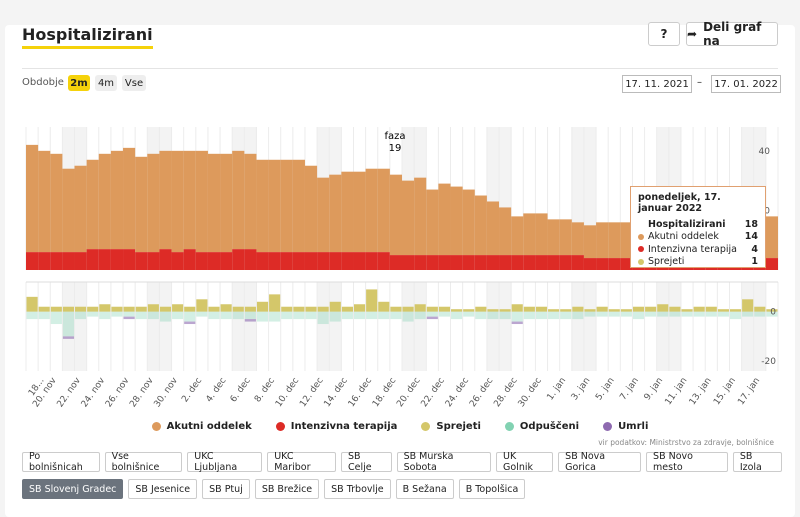 This screenshot has height=517, width=800. I want to click on hospital-button: SB Ptuj, so click(226, 489).